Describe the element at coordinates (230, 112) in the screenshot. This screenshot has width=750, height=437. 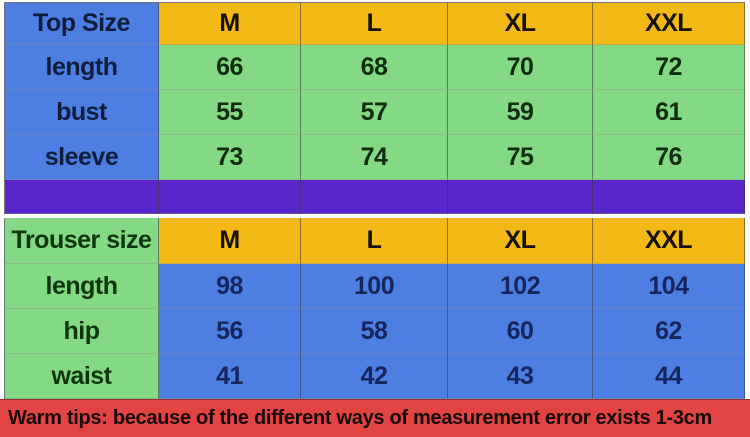
I see `cell-value: 55` at that location.